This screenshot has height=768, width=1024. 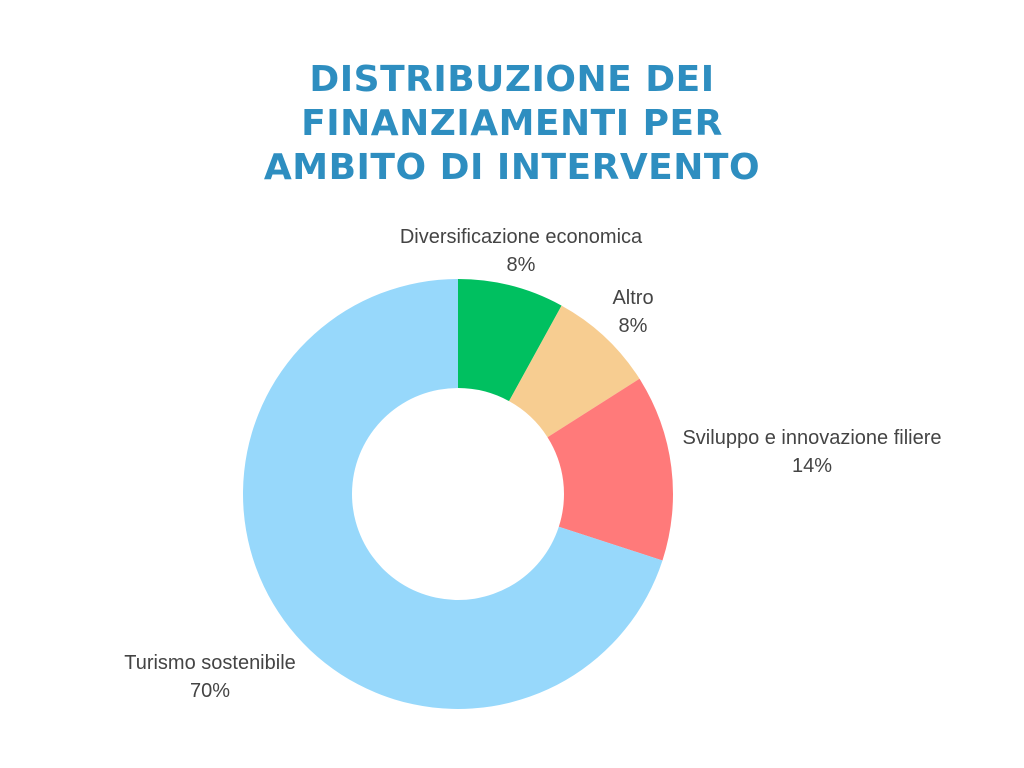 What do you see at coordinates (210, 663) in the screenshot?
I see `slice-label-turismo-sostenibile: Turismo sostenibile` at bounding box center [210, 663].